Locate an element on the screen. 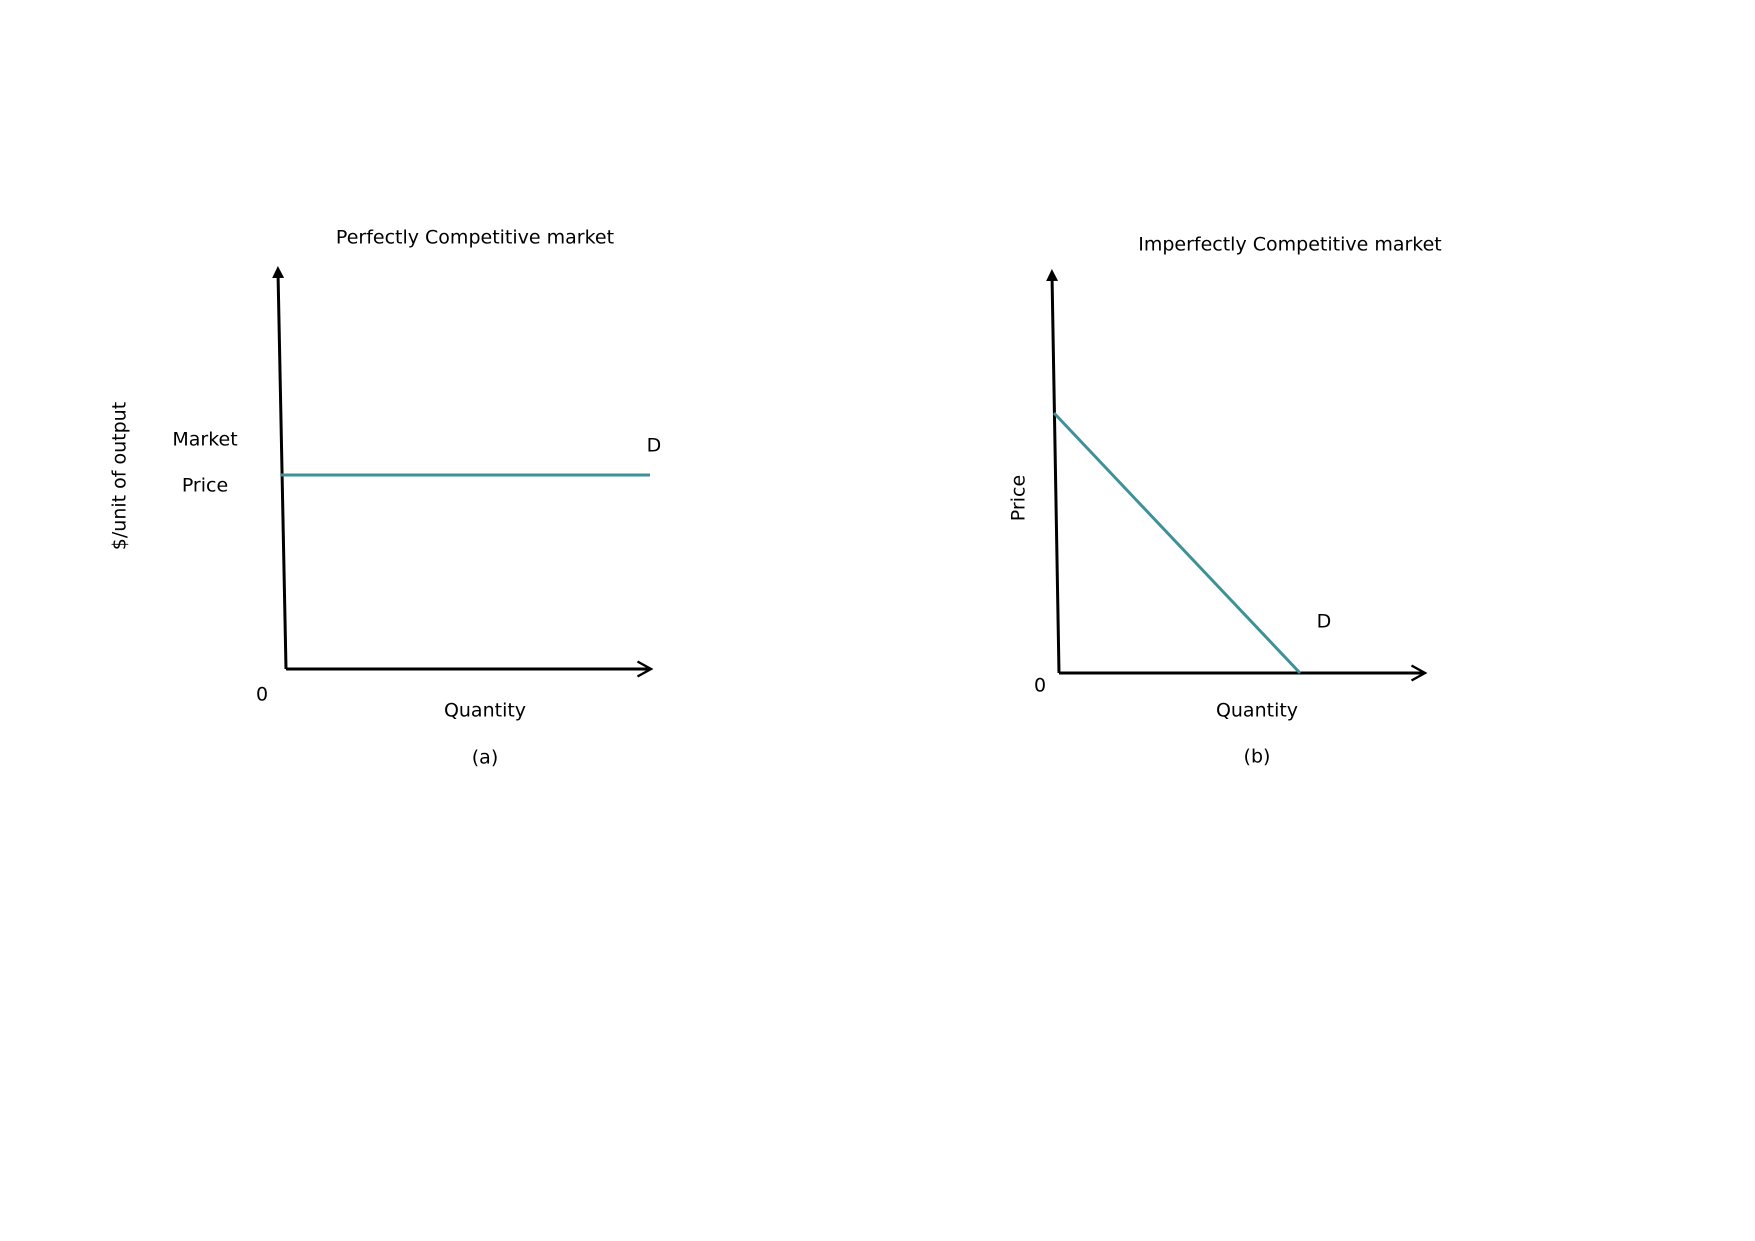 The width and height of the screenshot is (1755, 1241). y-axis-label: Price is located at coordinates (1019, 498).